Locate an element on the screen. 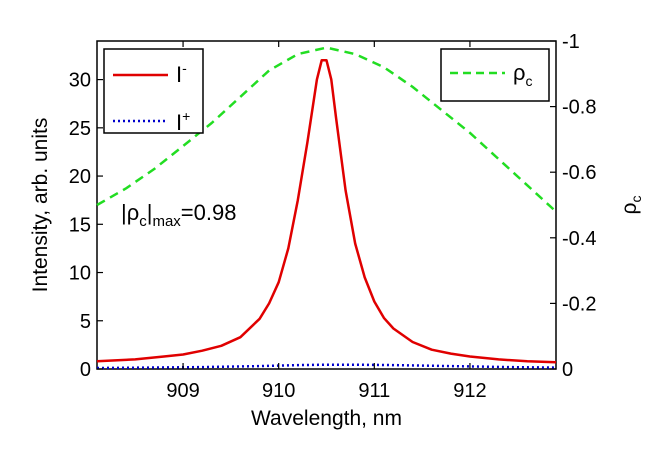 Image resolution: width=664 pixels, height=466 pixels. legend-i-minus-sup: - is located at coordinates (184, 68).